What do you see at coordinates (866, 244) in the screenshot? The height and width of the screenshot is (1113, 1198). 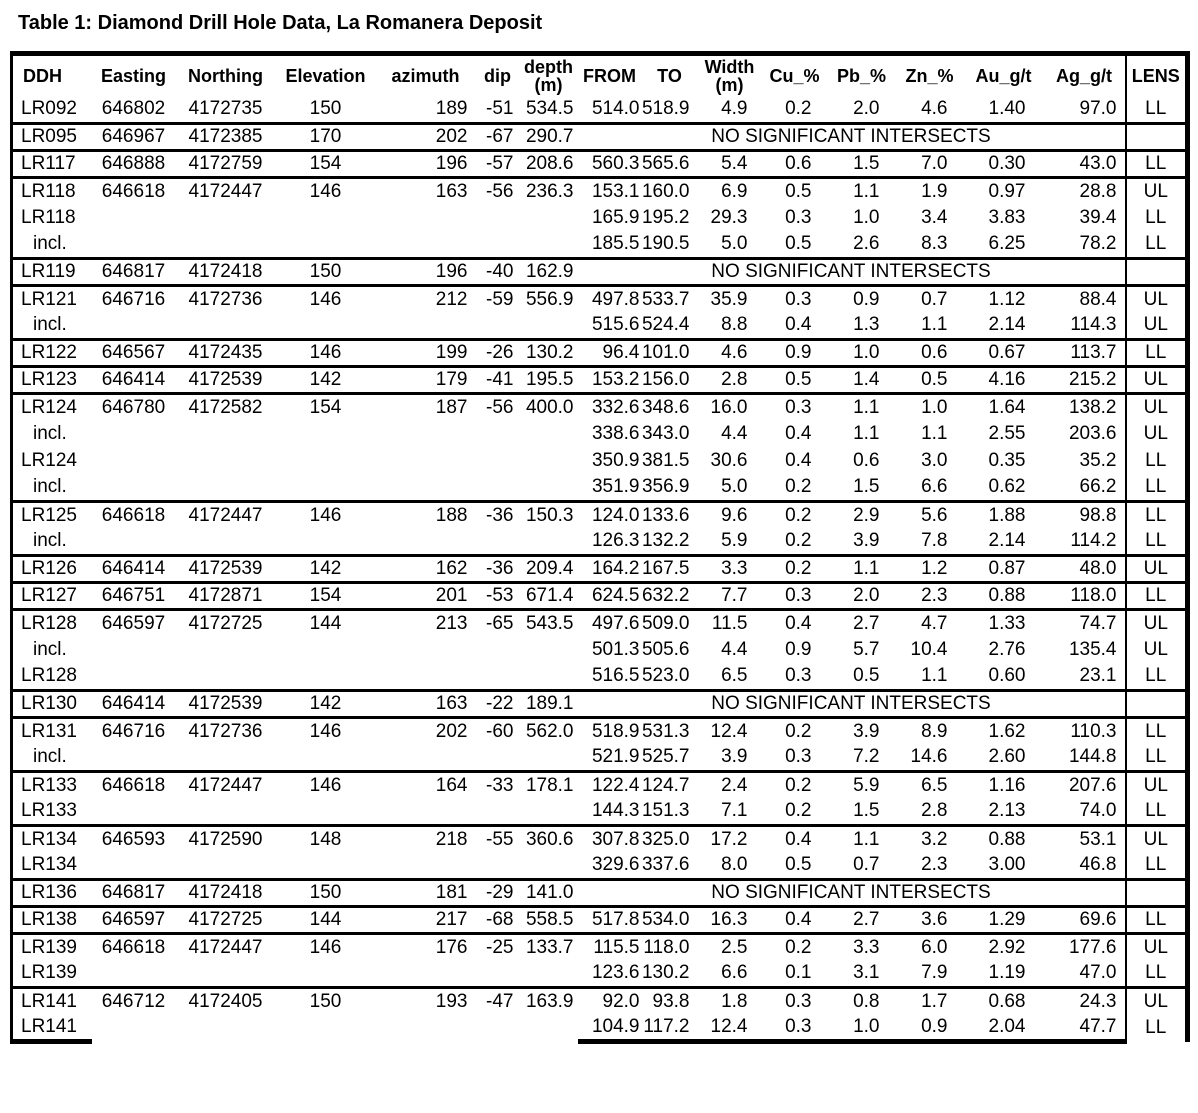 I see `cell-pb: 2.6` at bounding box center [866, 244].